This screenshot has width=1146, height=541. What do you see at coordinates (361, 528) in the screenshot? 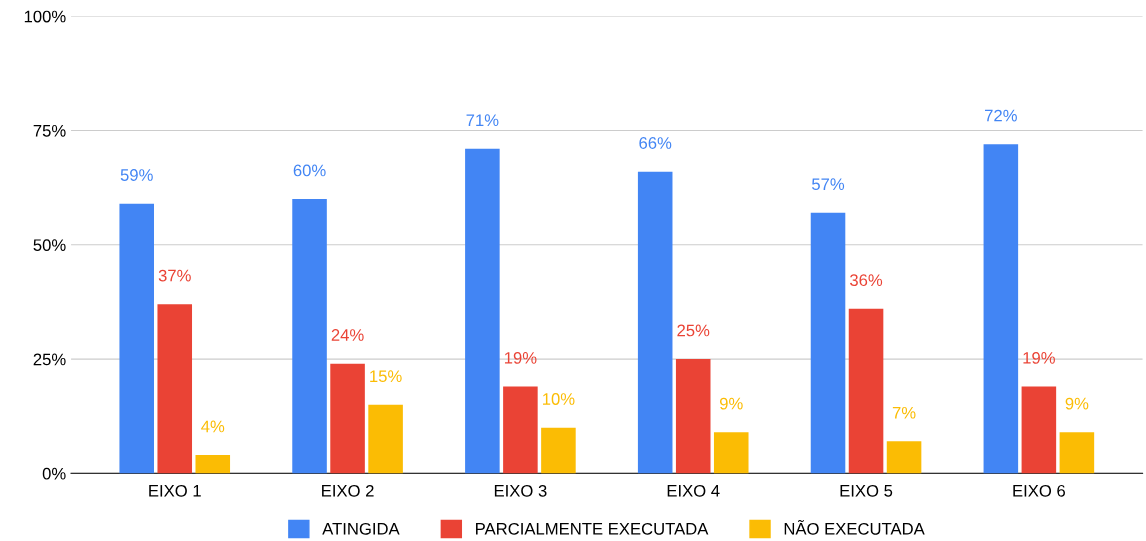
I see `legend-label: ATINGIDA` at bounding box center [361, 528].